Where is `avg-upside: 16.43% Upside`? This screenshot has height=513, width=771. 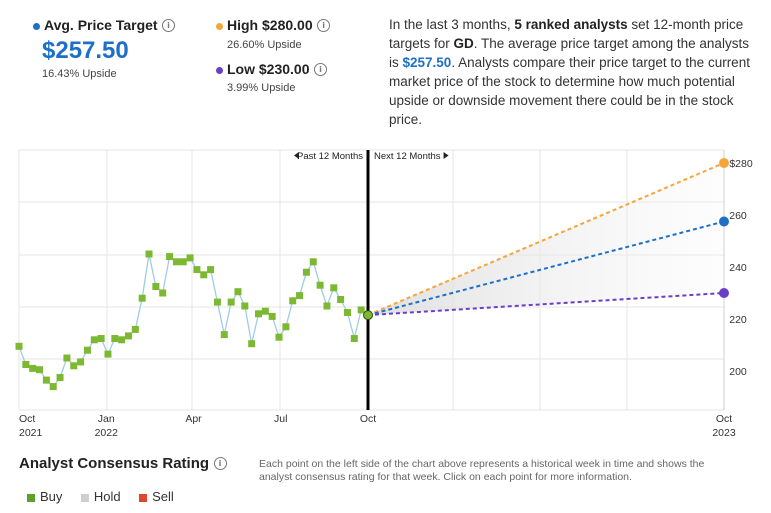 avg-upside: 16.43% Upside is located at coordinates (79, 74).